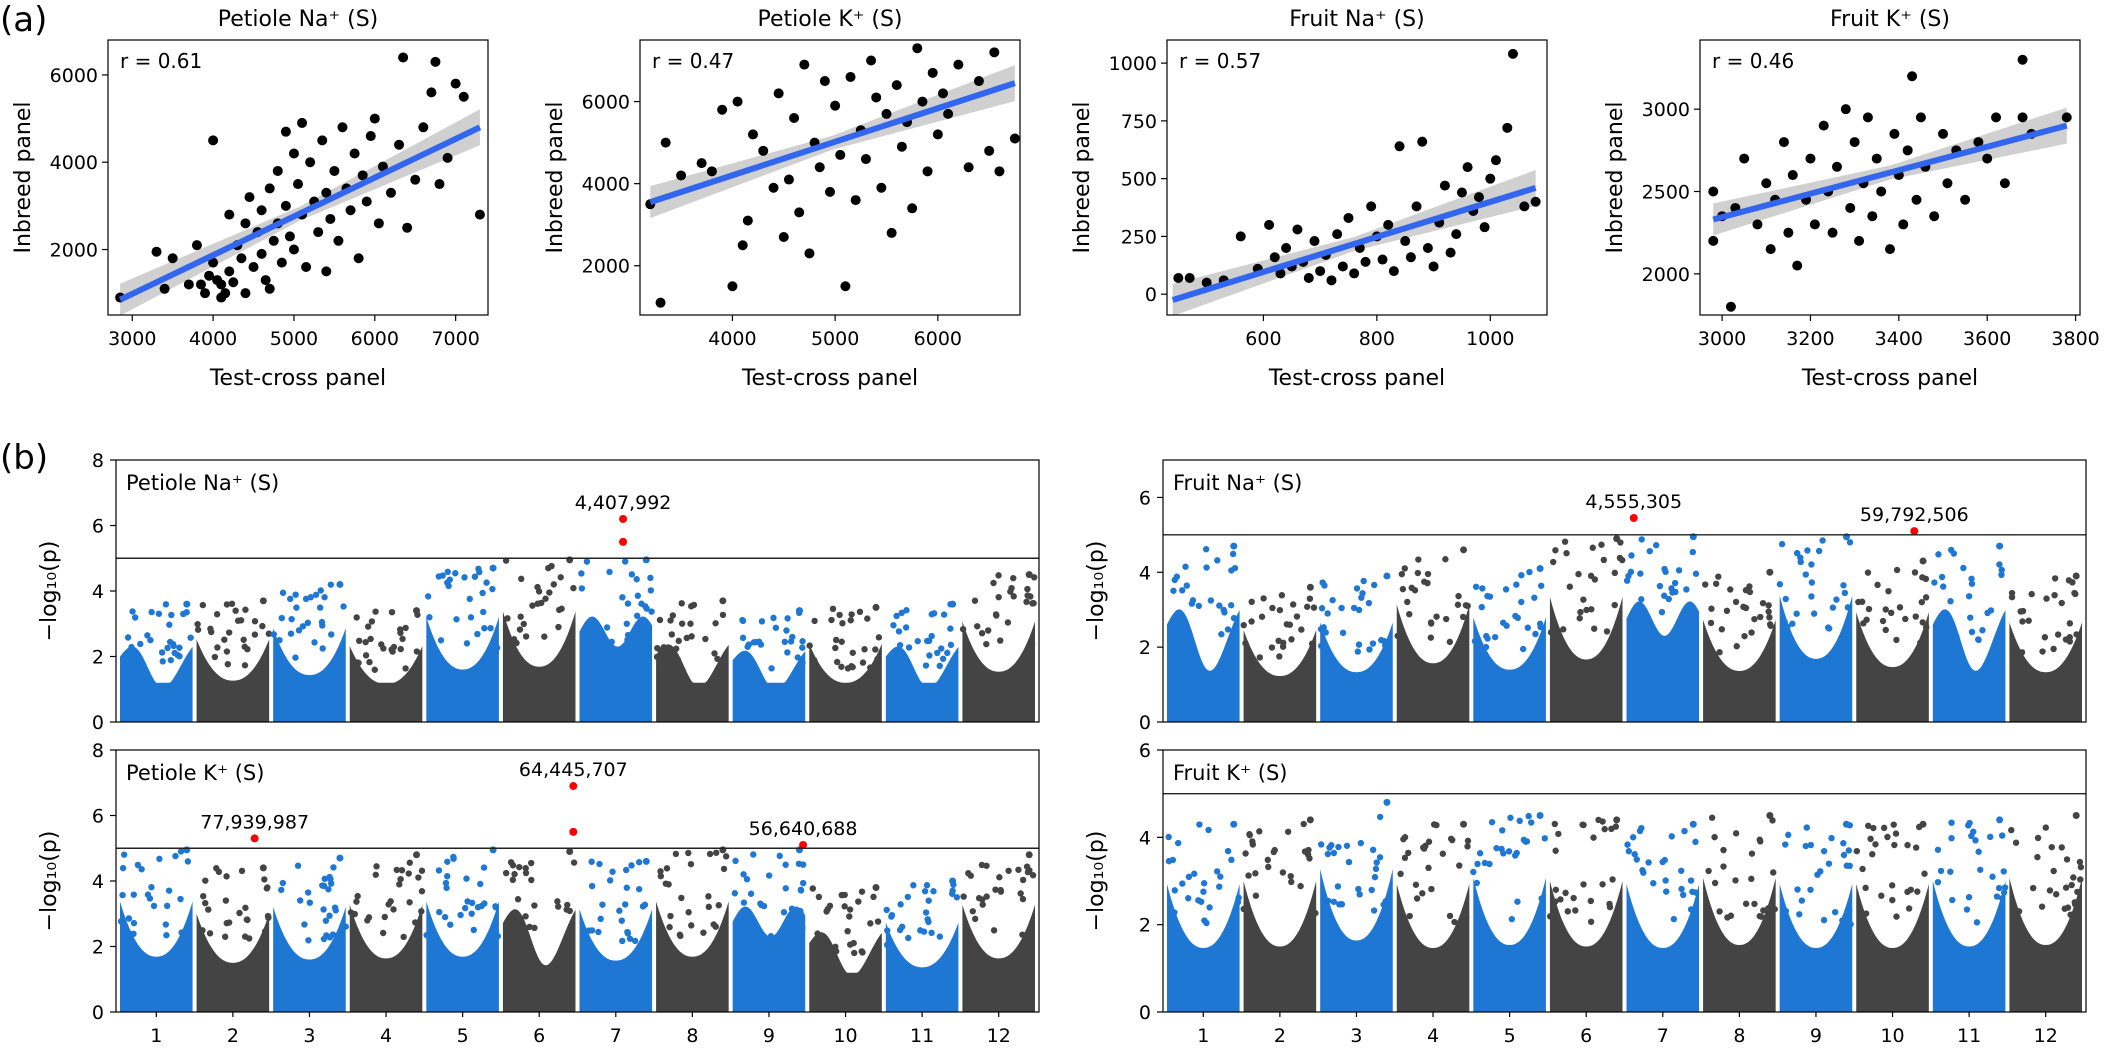 The height and width of the screenshot is (1051, 2118). What do you see at coordinates (49, 591) in the screenshot?
I see `y-axis-label: −log₁₀(p)` at bounding box center [49, 591].